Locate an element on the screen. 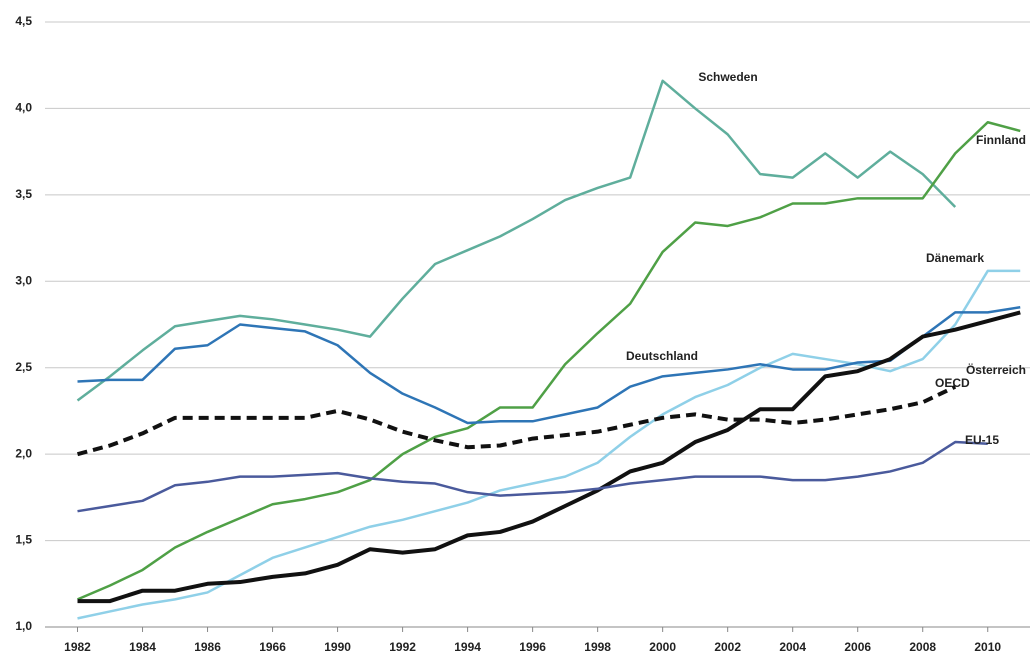  x-tick-label: 1996 is located at coordinates (532, 647).